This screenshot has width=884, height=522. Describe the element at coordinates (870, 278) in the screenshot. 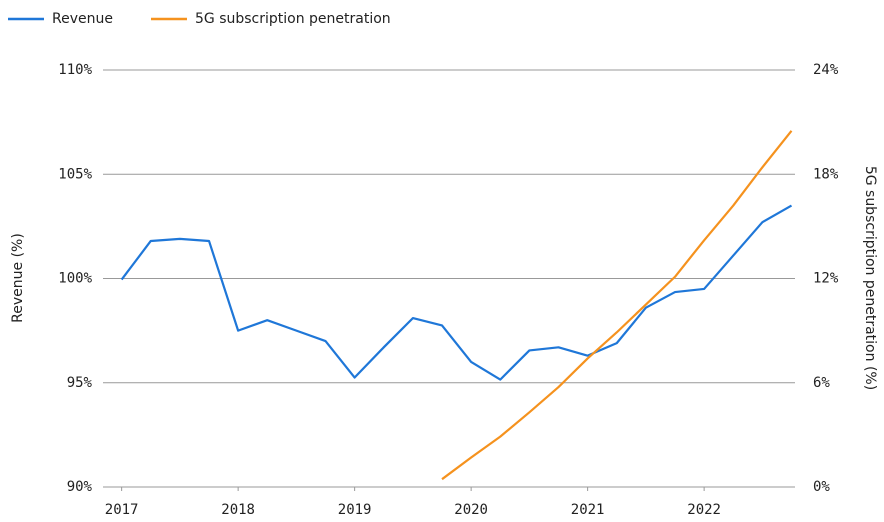

I see `y2-axis-title: 5G subscription penetration (%)` at that location.